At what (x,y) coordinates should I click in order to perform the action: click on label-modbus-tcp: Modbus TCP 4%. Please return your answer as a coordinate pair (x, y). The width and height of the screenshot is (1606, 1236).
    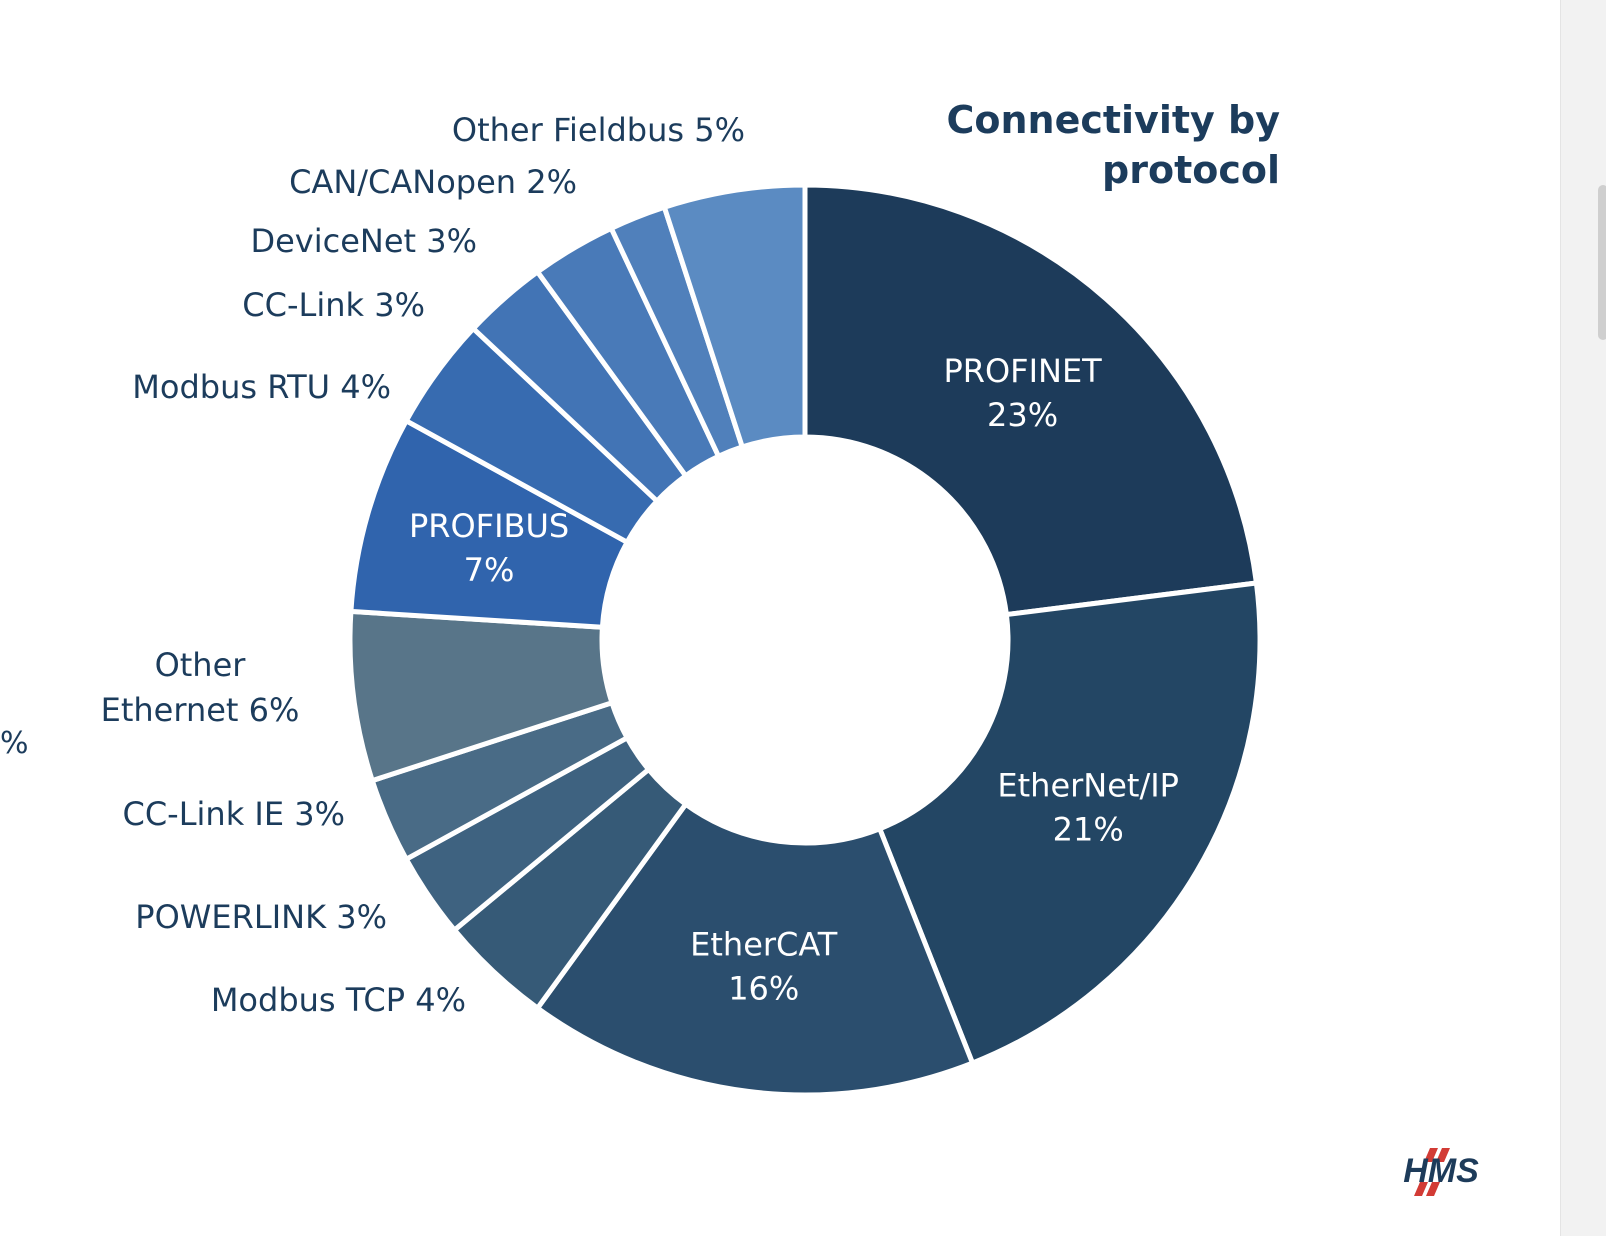
    Looking at the image, I should click on (338, 1000).